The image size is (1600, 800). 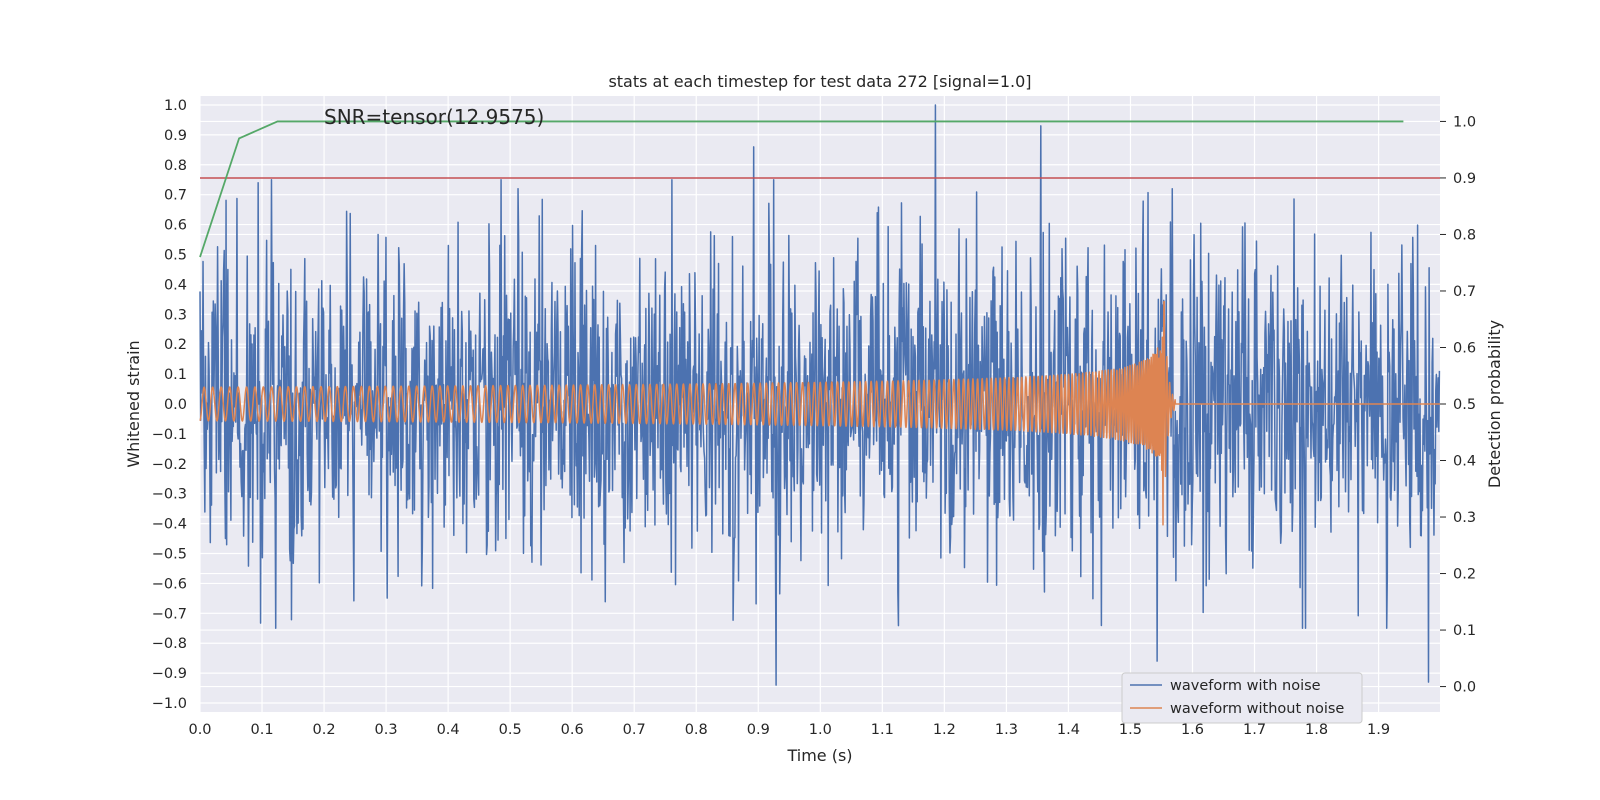 What do you see at coordinates (261, 730) in the screenshot?
I see `x-tick-label: 0.1` at bounding box center [261, 730].